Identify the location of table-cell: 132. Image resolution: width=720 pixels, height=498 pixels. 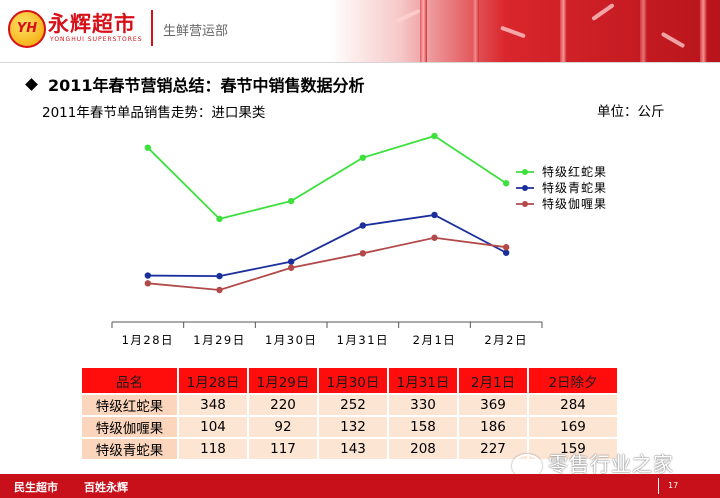
(353, 427).